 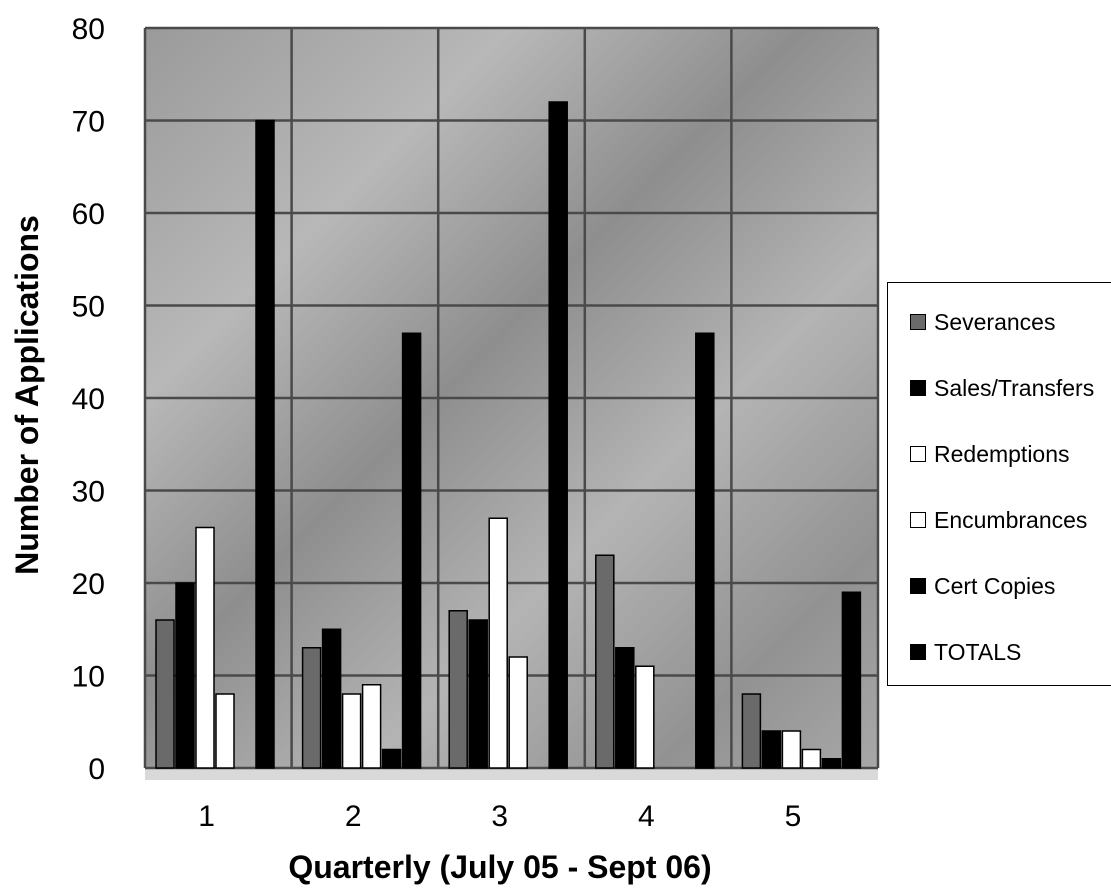 What do you see at coordinates (265, 444) in the screenshot?
I see `bar-totals-q1` at bounding box center [265, 444].